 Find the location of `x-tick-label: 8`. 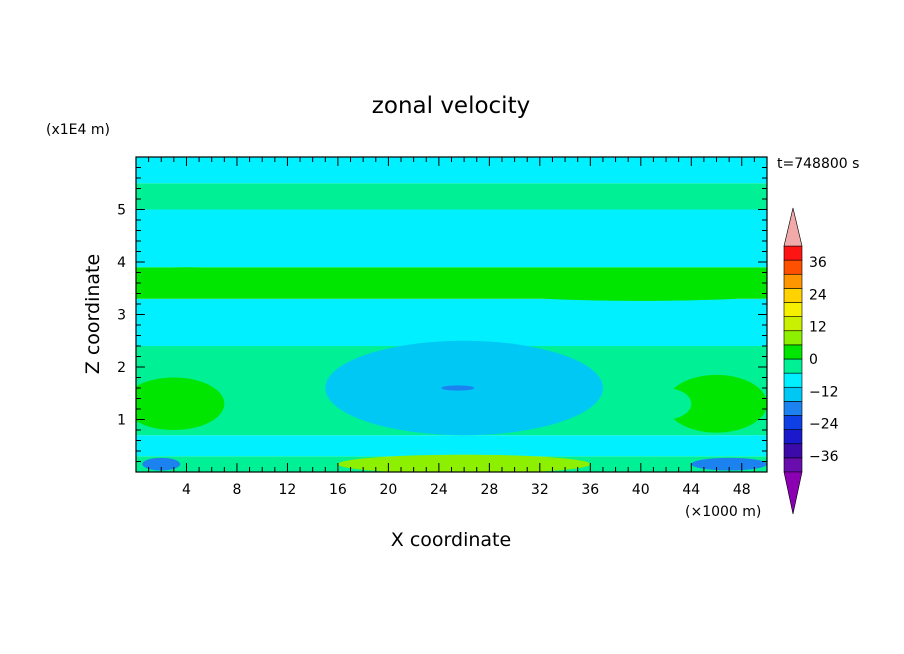

x-tick-label: 8 is located at coordinates (236, 490).